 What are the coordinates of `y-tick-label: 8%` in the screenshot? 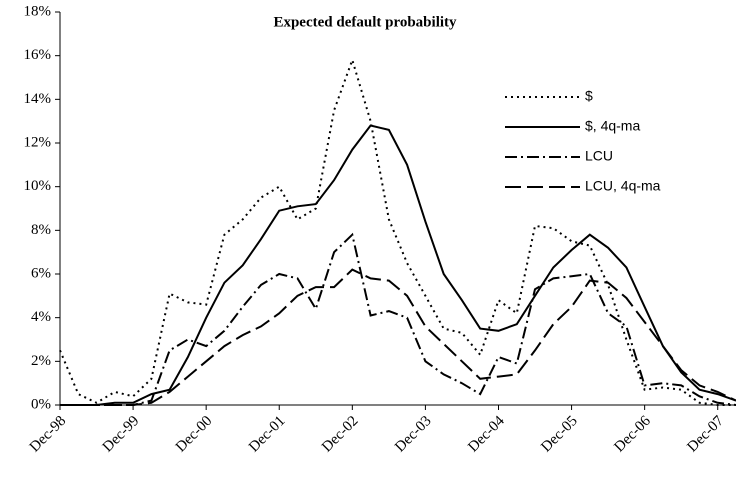 It's located at (41, 230).